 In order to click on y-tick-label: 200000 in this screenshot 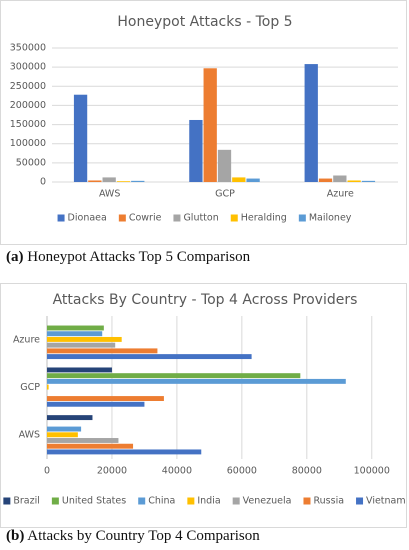, I will do `click(28, 105)`.